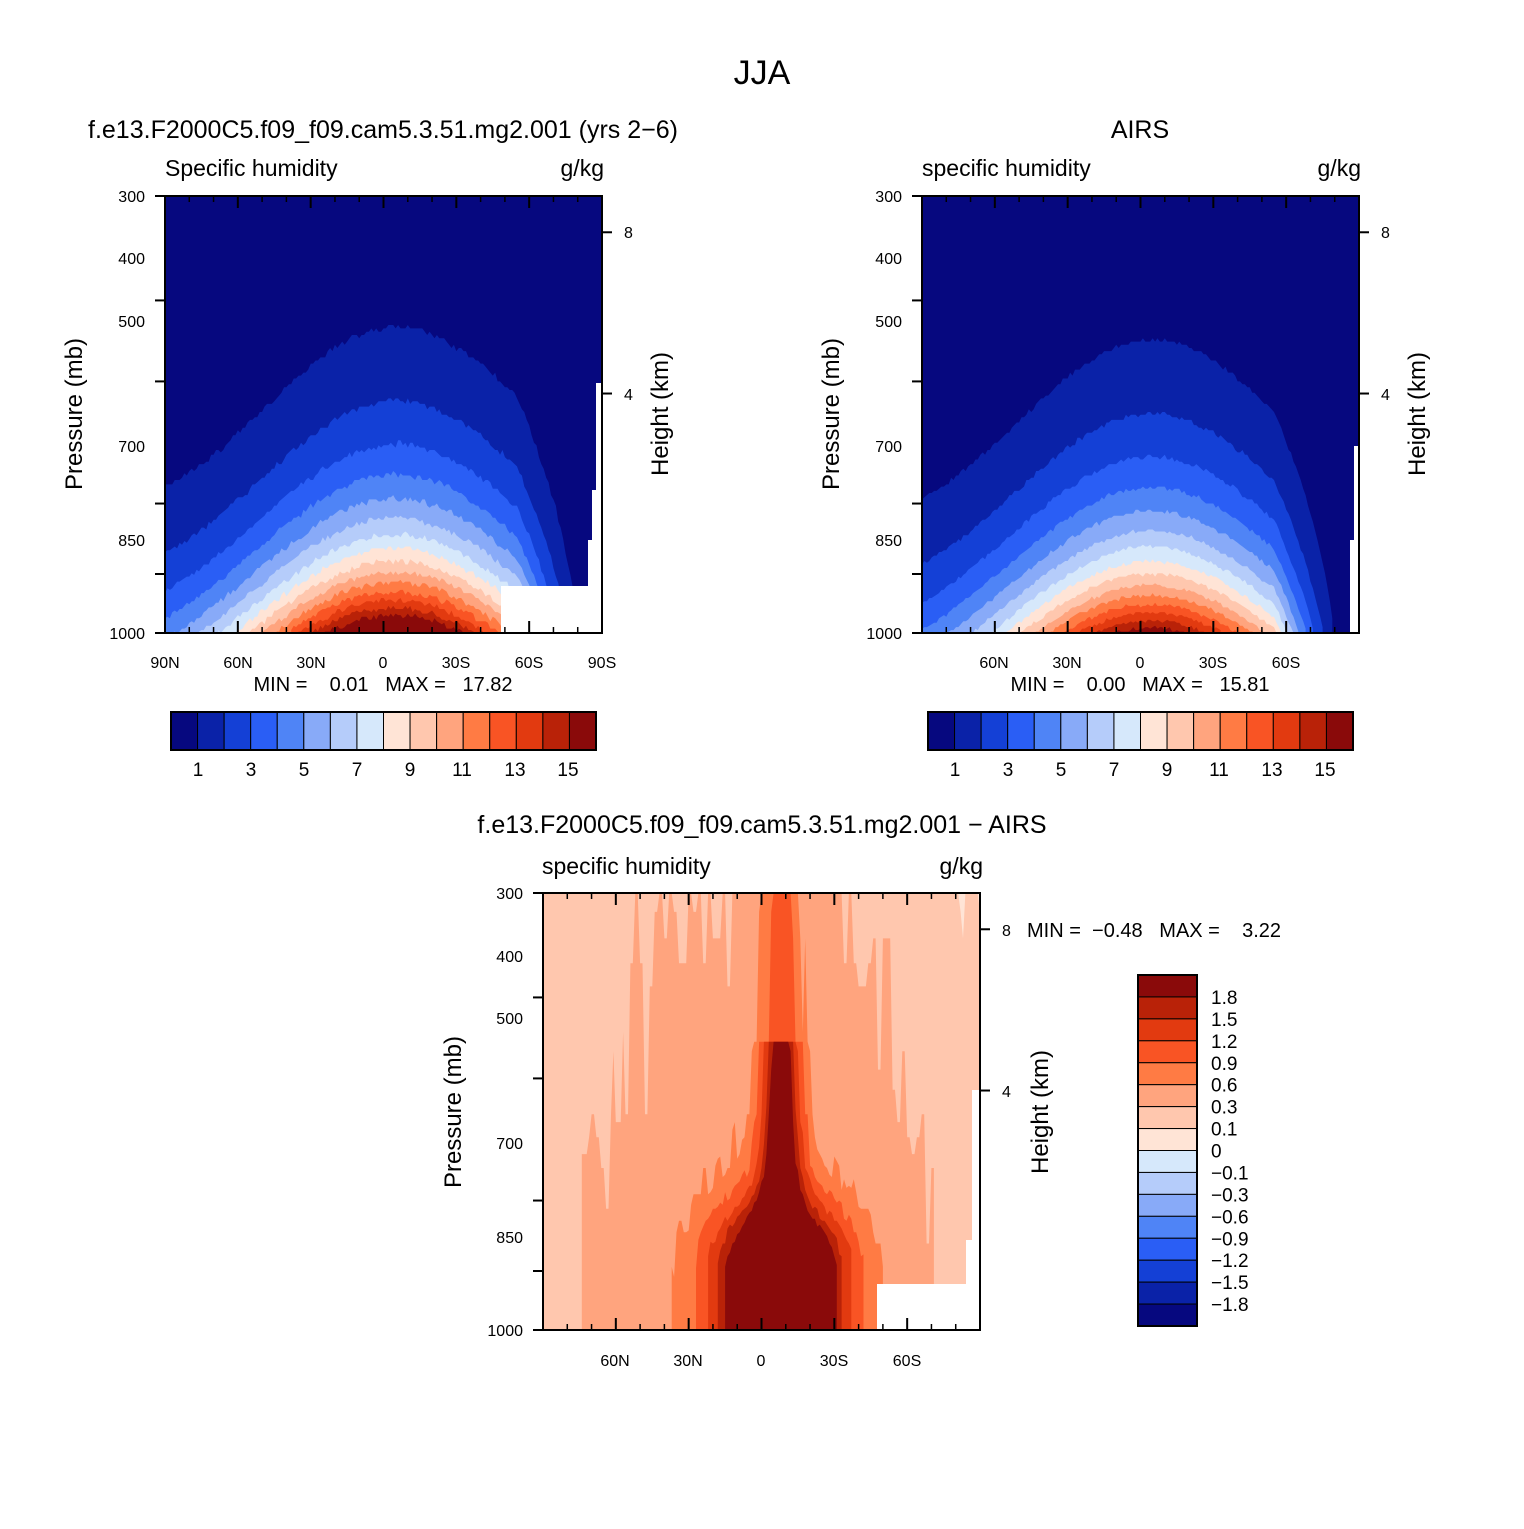 The width and height of the screenshot is (1524, 1529). I want to click on colorbar-label: −1.2, so click(1230, 1261).